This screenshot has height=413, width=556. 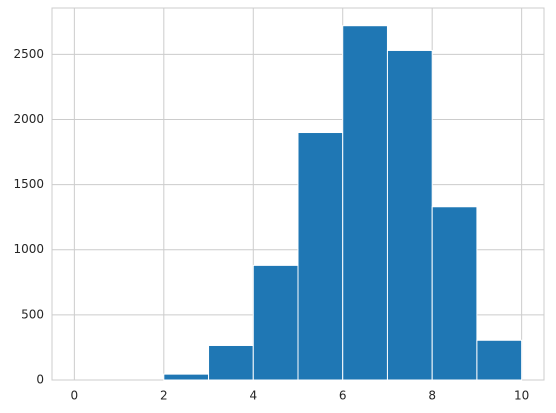 What do you see at coordinates (432, 396) in the screenshot?
I see `x-tick-label: 8` at bounding box center [432, 396].